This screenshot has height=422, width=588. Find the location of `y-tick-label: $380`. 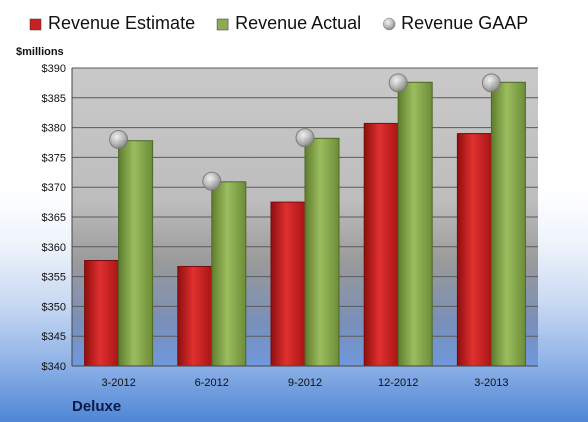

y-tick-label: $380 is located at coordinates (54, 129).